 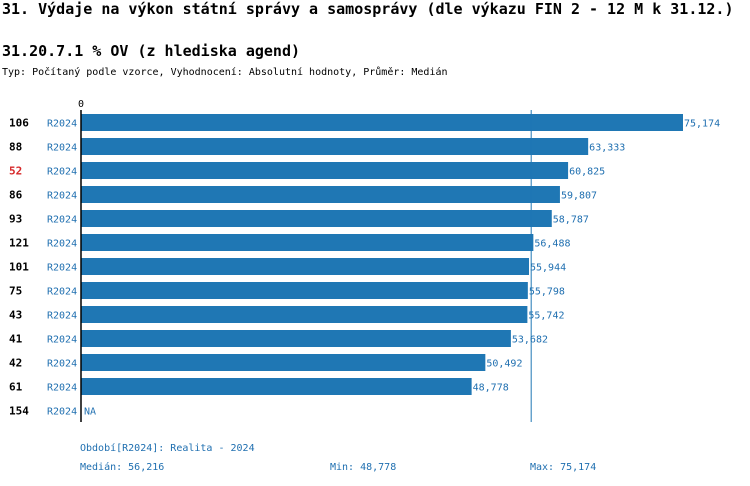 I want to click on bar-value-label: NA, so click(x=90, y=412).